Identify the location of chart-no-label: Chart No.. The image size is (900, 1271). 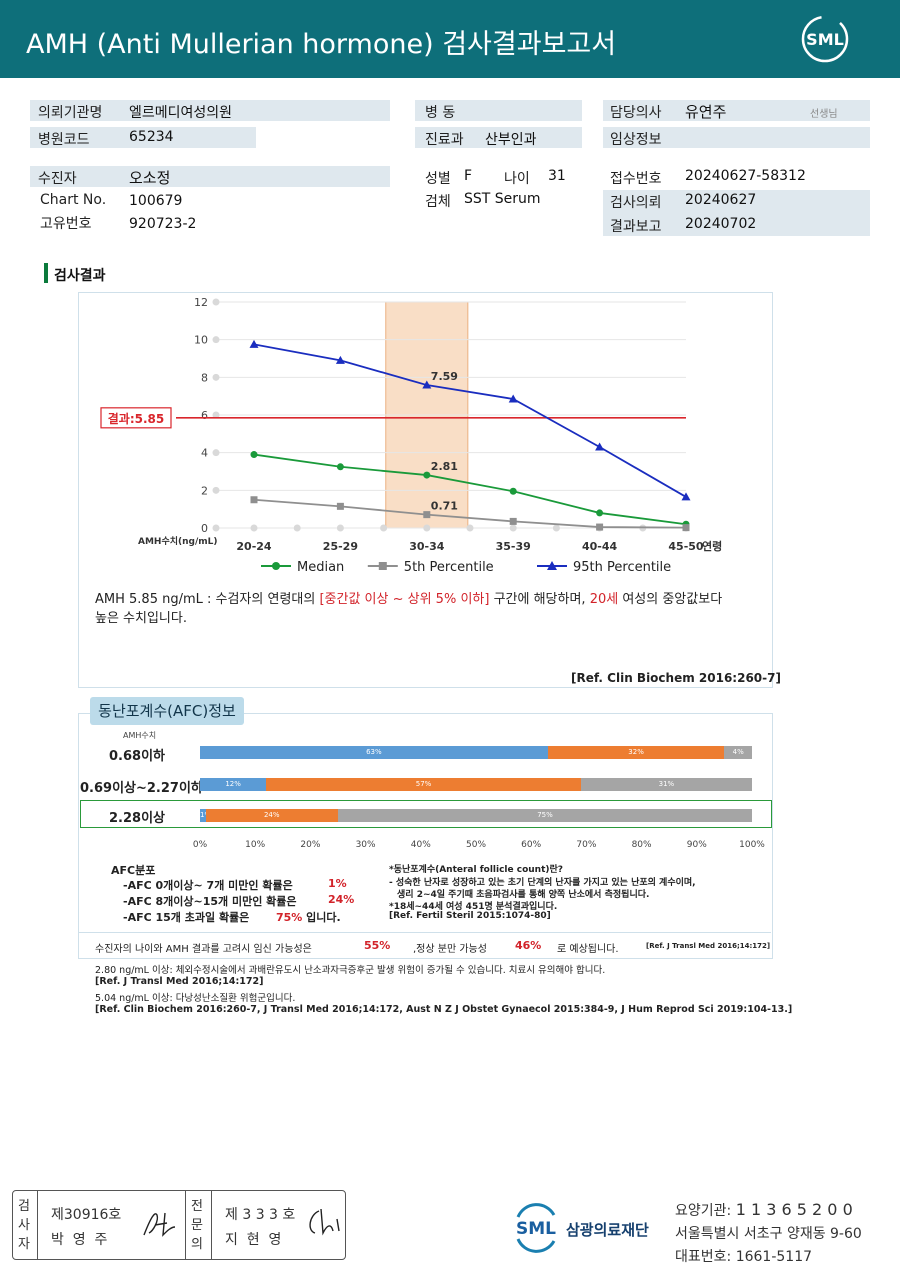
(73, 200).